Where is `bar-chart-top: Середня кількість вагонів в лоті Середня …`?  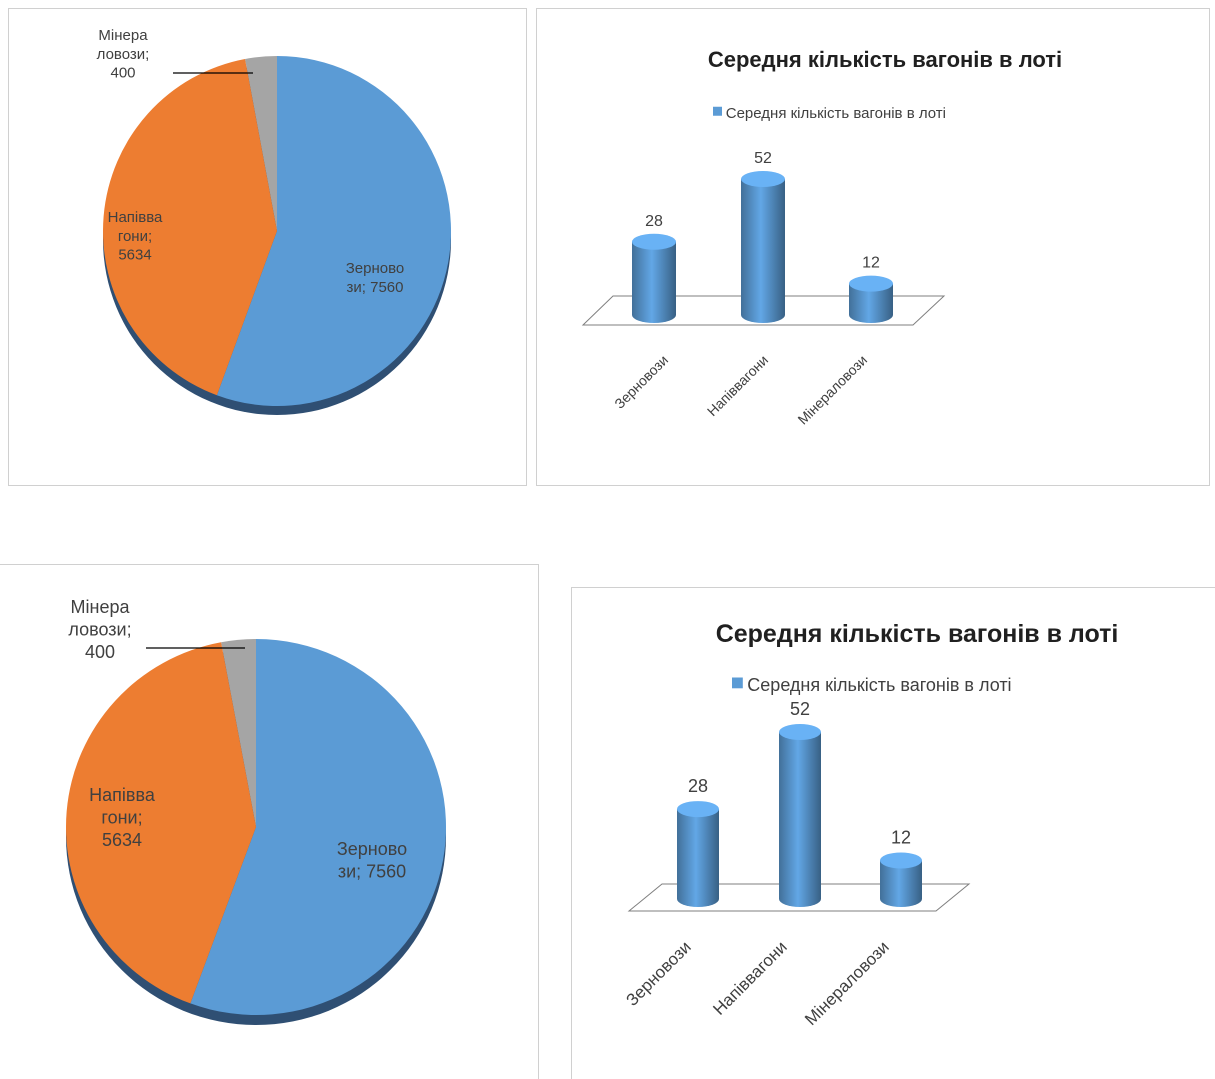
bar-chart-top: Середня кількість вагонів в лоті Середня … is located at coordinates (821, 237).